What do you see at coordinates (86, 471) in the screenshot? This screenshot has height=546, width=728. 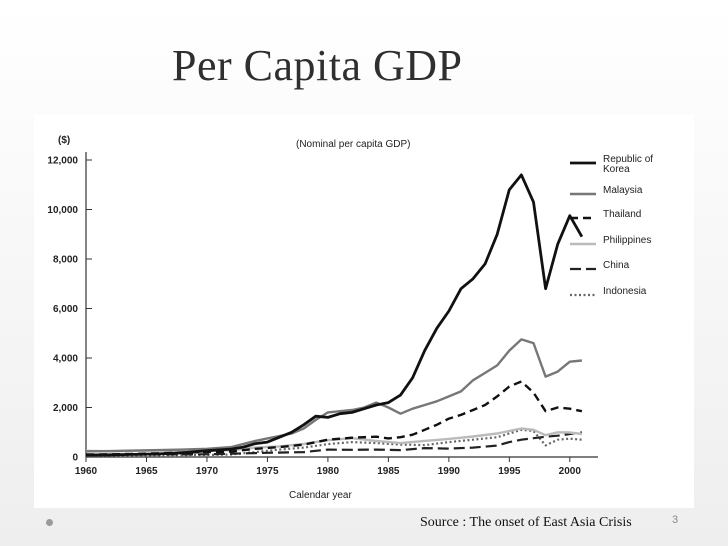 I see `x-tick-label: 1960` at bounding box center [86, 471].